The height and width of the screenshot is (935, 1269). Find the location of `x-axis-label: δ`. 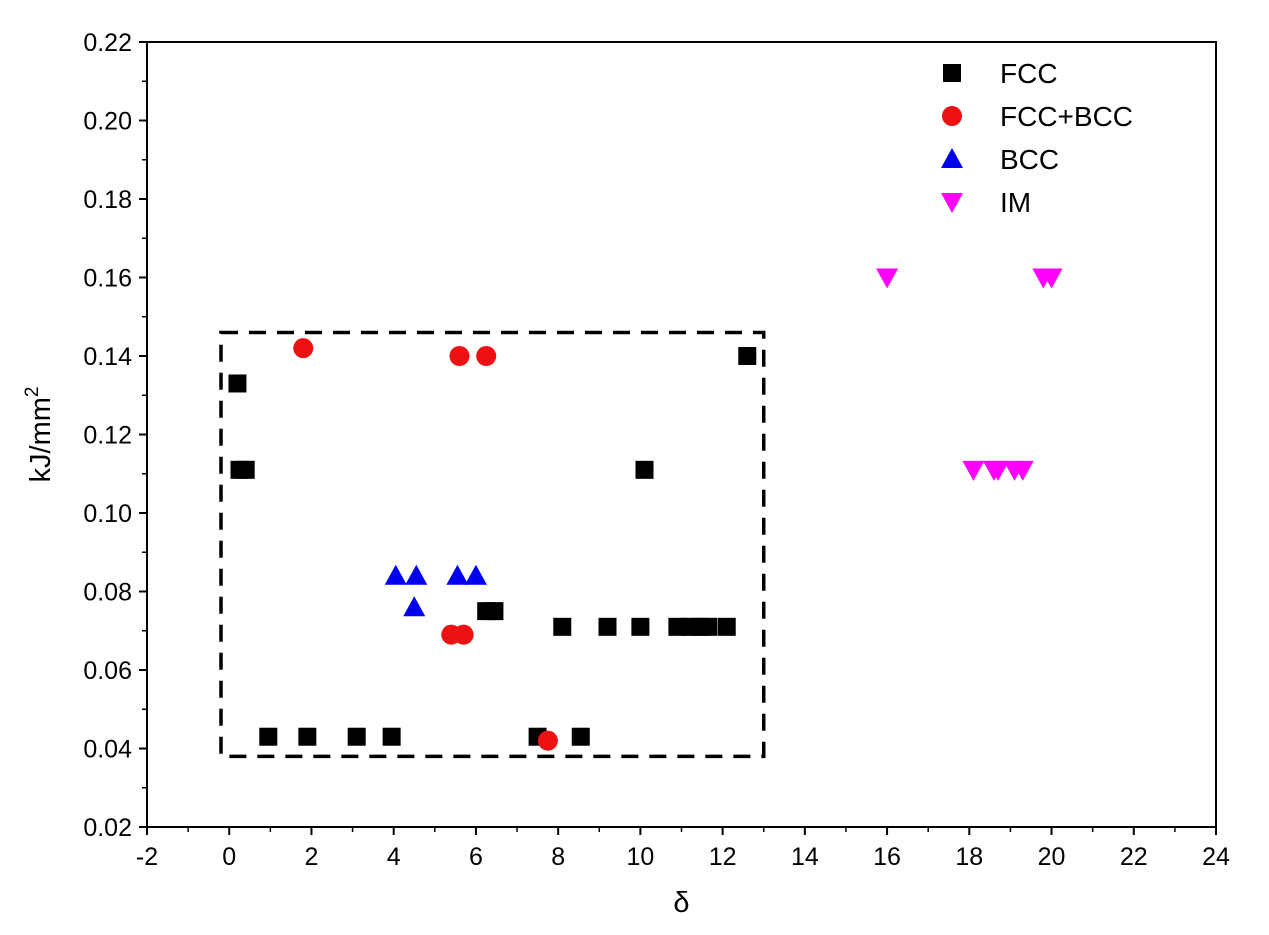

x-axis-label: δ is located at coordinates (681, 903).